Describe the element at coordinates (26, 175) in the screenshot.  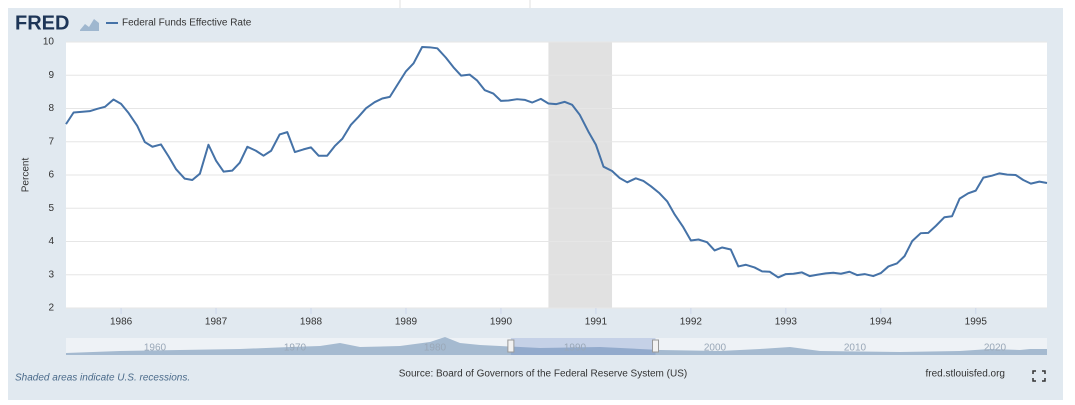
I see `y-axis-label: Percent` at that location.